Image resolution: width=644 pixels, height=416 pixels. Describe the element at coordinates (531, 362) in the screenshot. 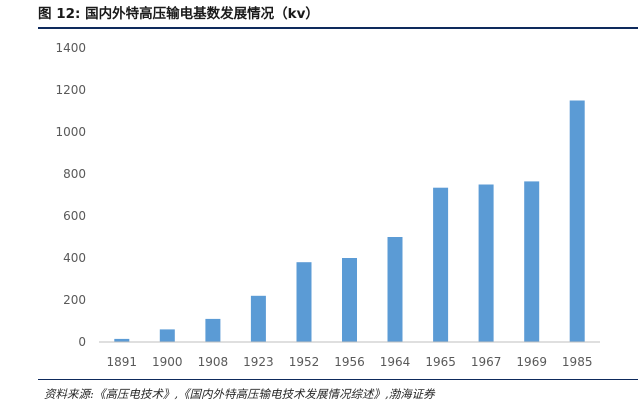

I see `x-tick-label: 1969` at that location.